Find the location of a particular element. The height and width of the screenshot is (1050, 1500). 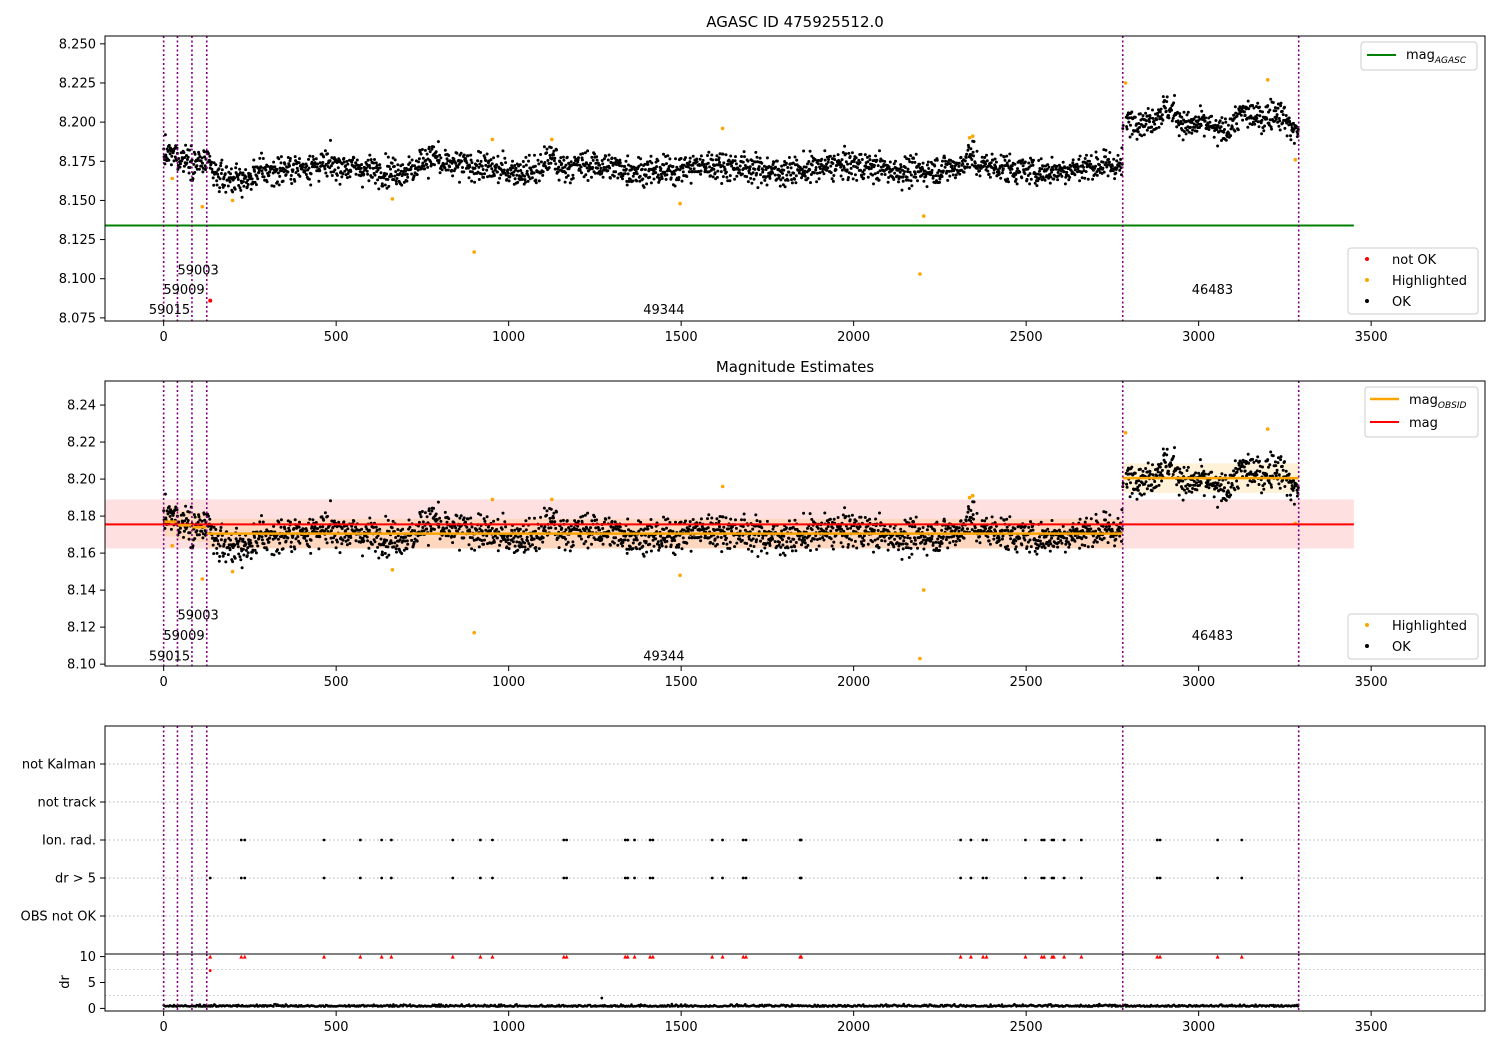

highlighted-point is located at coordinates (920, 274).